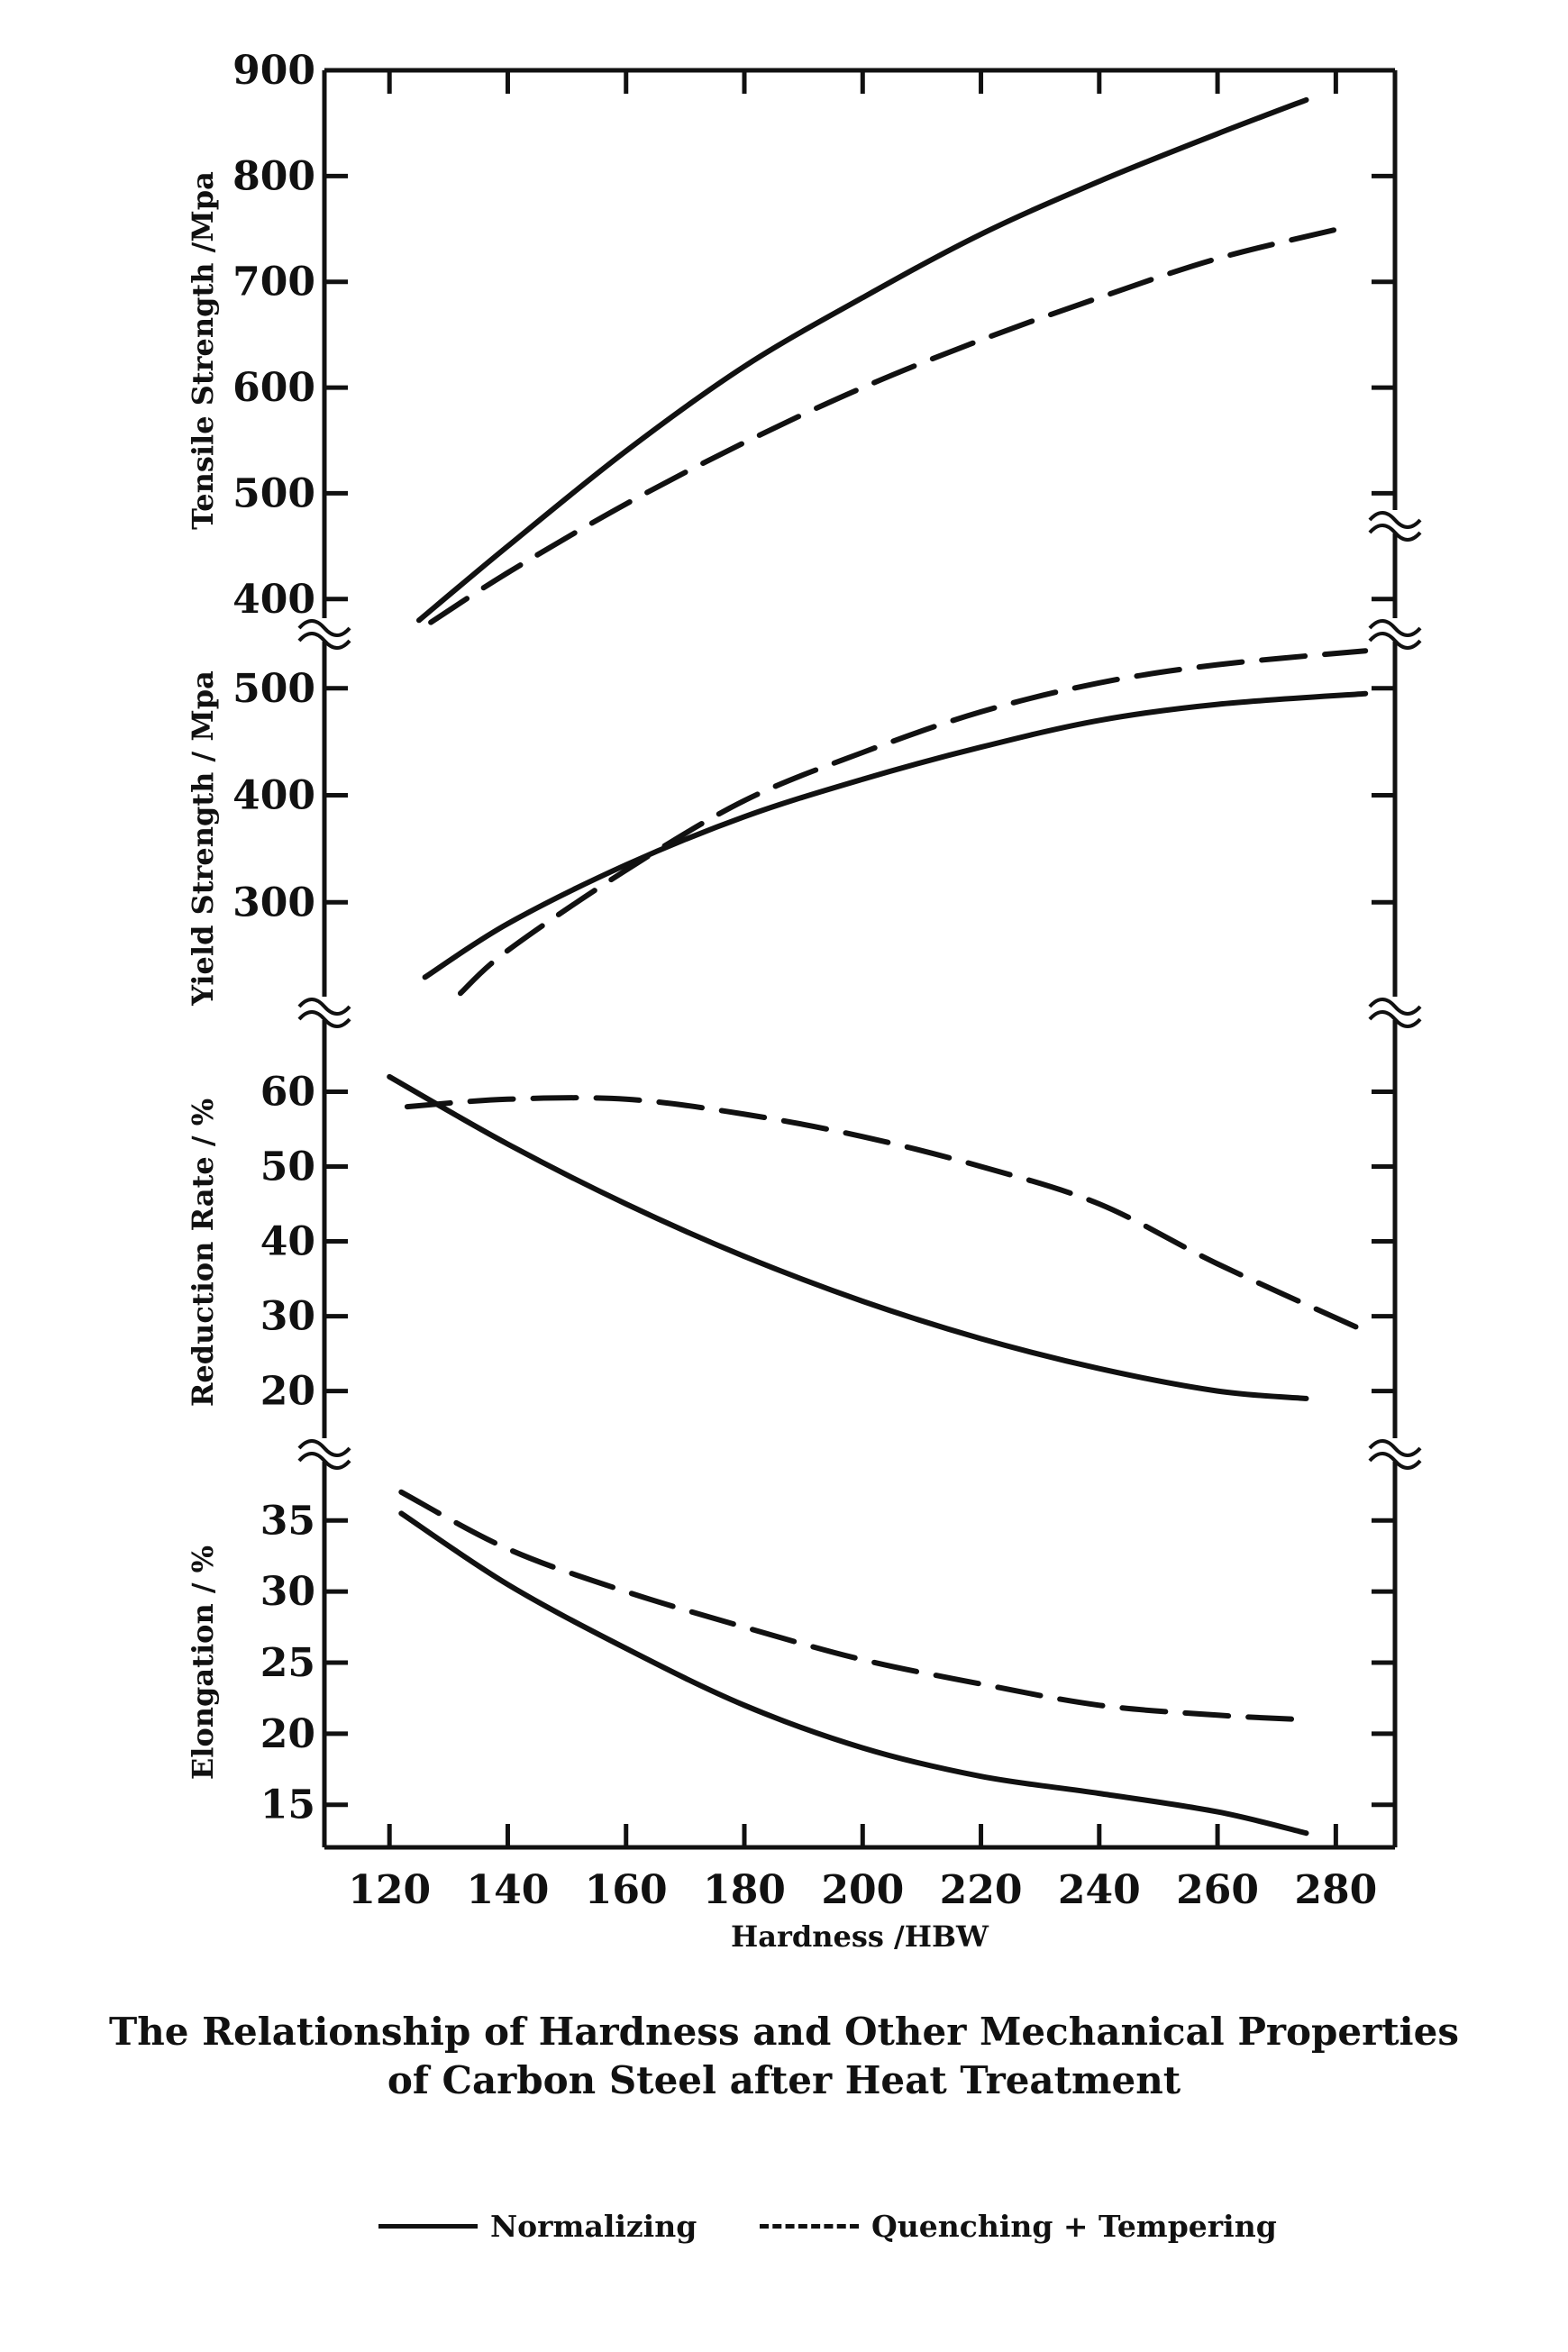 The width and height of the screenshot is (1568, 2352). I want to click on y-axis-title: Elongation / %, so click(203, 1662).